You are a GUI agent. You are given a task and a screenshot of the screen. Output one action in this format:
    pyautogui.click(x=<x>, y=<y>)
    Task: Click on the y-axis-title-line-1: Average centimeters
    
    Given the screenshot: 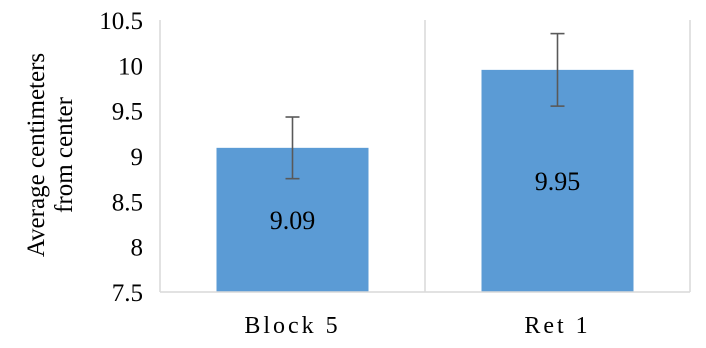 What is the action you would take?
    pyautogui.click(x=36, y=155)
    